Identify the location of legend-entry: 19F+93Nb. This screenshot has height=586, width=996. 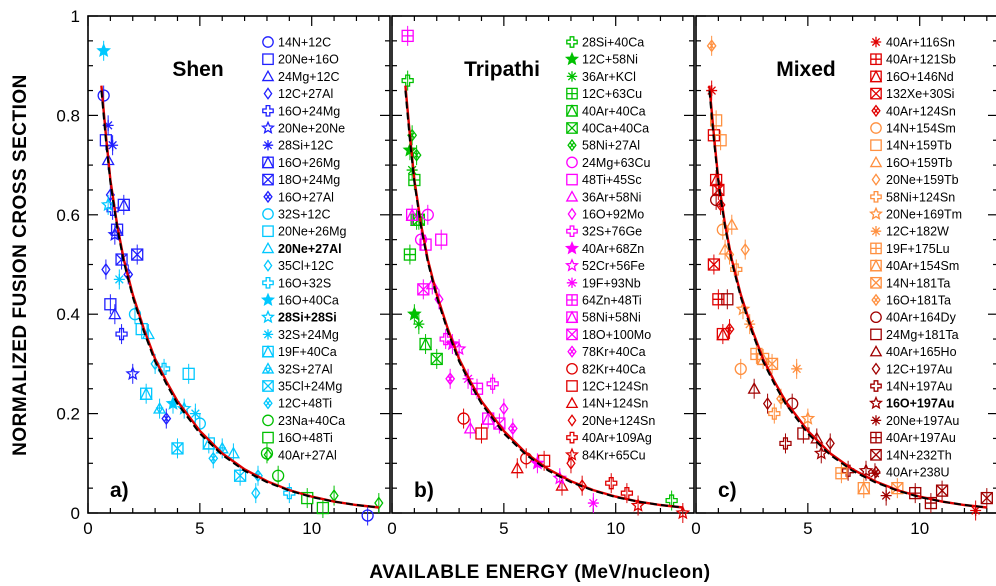
(611, 283).